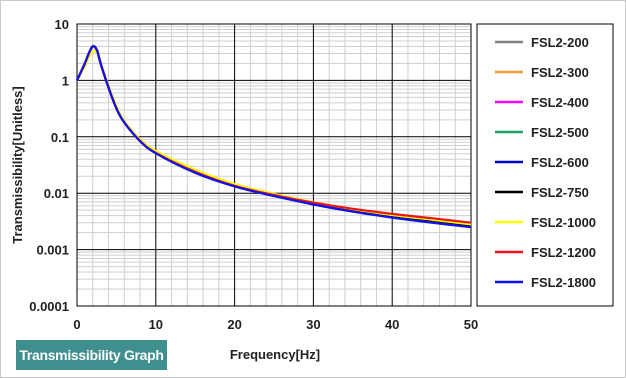  Describe the element at coordinates (275, 354) in the screenshot. I see `x-axis-title: Frequency[Hz]` at that location.